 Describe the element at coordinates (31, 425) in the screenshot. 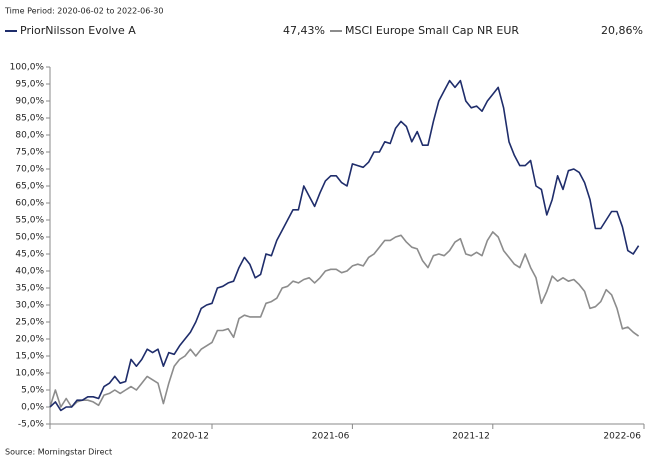

I see `y-tick-label: -5,0%` at that location.